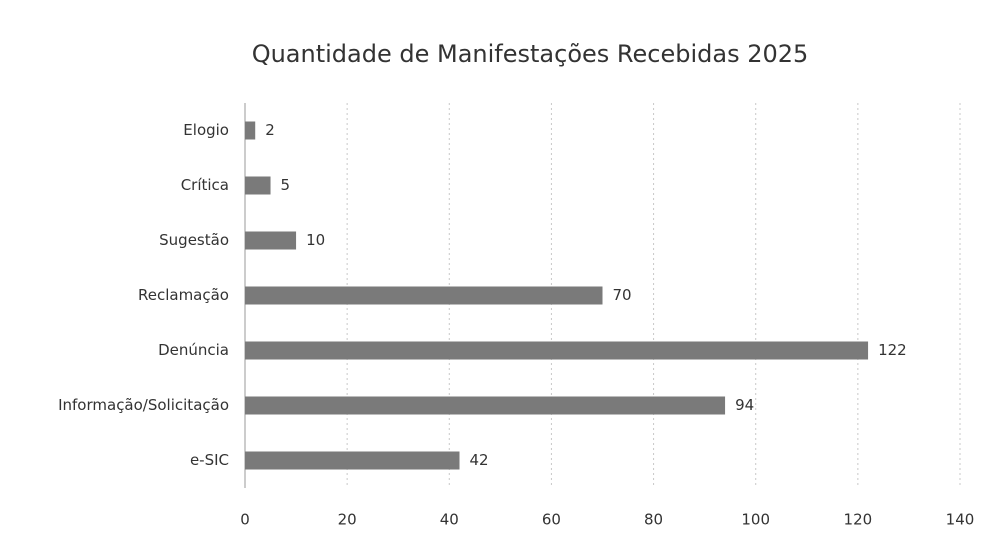 The height and width of the screenshot is (537, 987). What do you see at coordinates (270, 130) in the screenshot?
I see `value-label: 2` at bounding box center [270, 130].